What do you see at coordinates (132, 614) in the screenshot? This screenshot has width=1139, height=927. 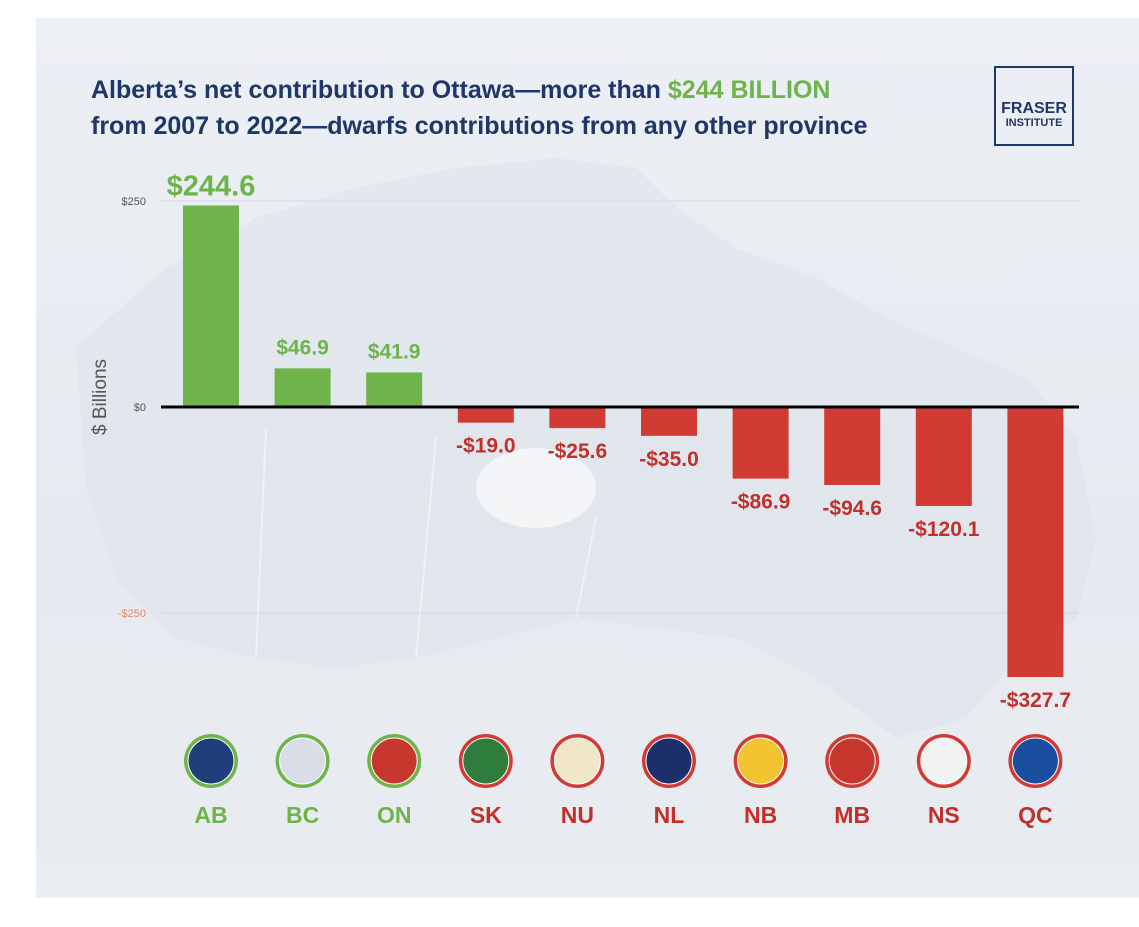 I see `y-tick-label: -$250` at bounding box center [132, 614].